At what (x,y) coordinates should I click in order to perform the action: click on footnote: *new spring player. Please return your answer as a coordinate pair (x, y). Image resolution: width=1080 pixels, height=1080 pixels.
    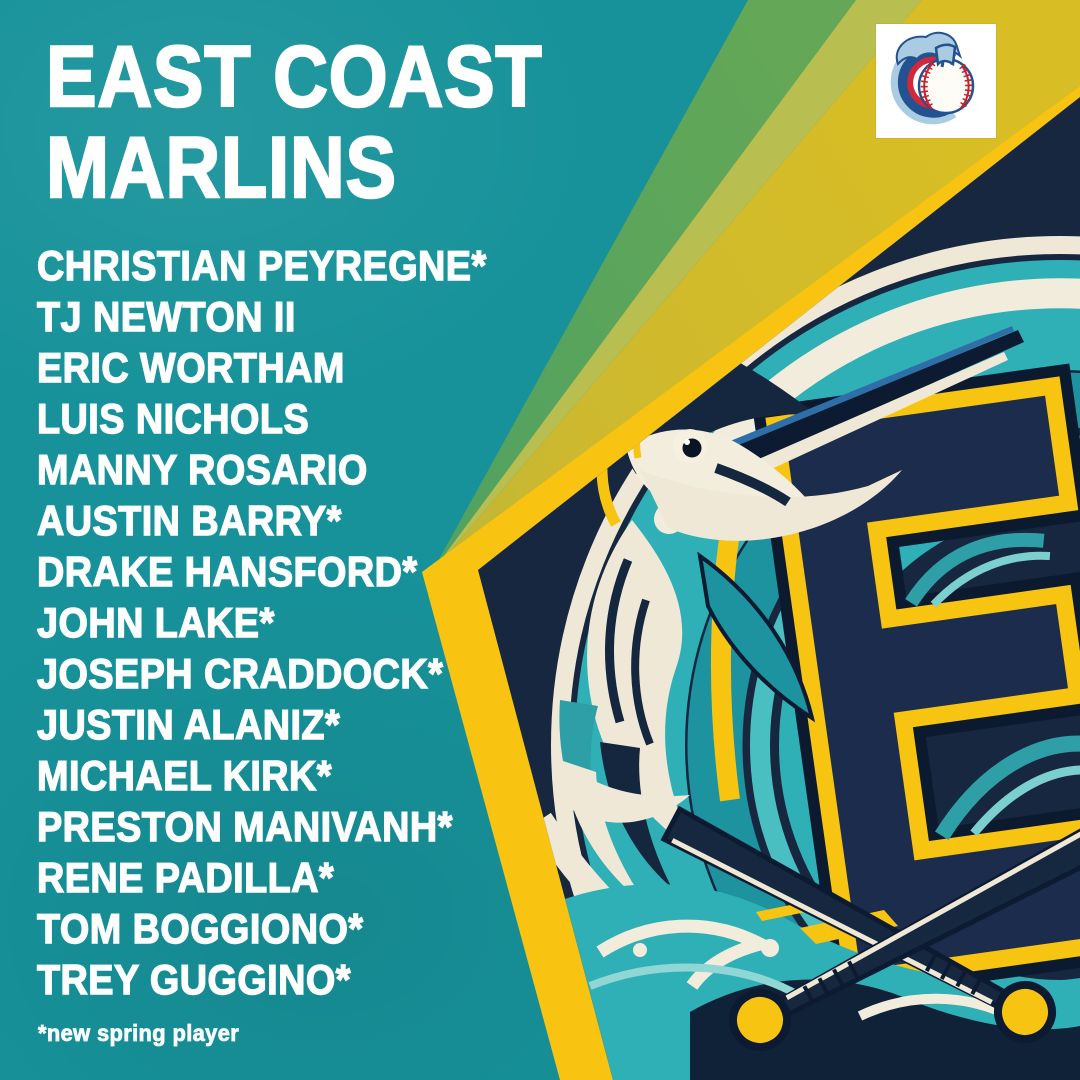
    Looking at the image, I should click on (139, 1033).